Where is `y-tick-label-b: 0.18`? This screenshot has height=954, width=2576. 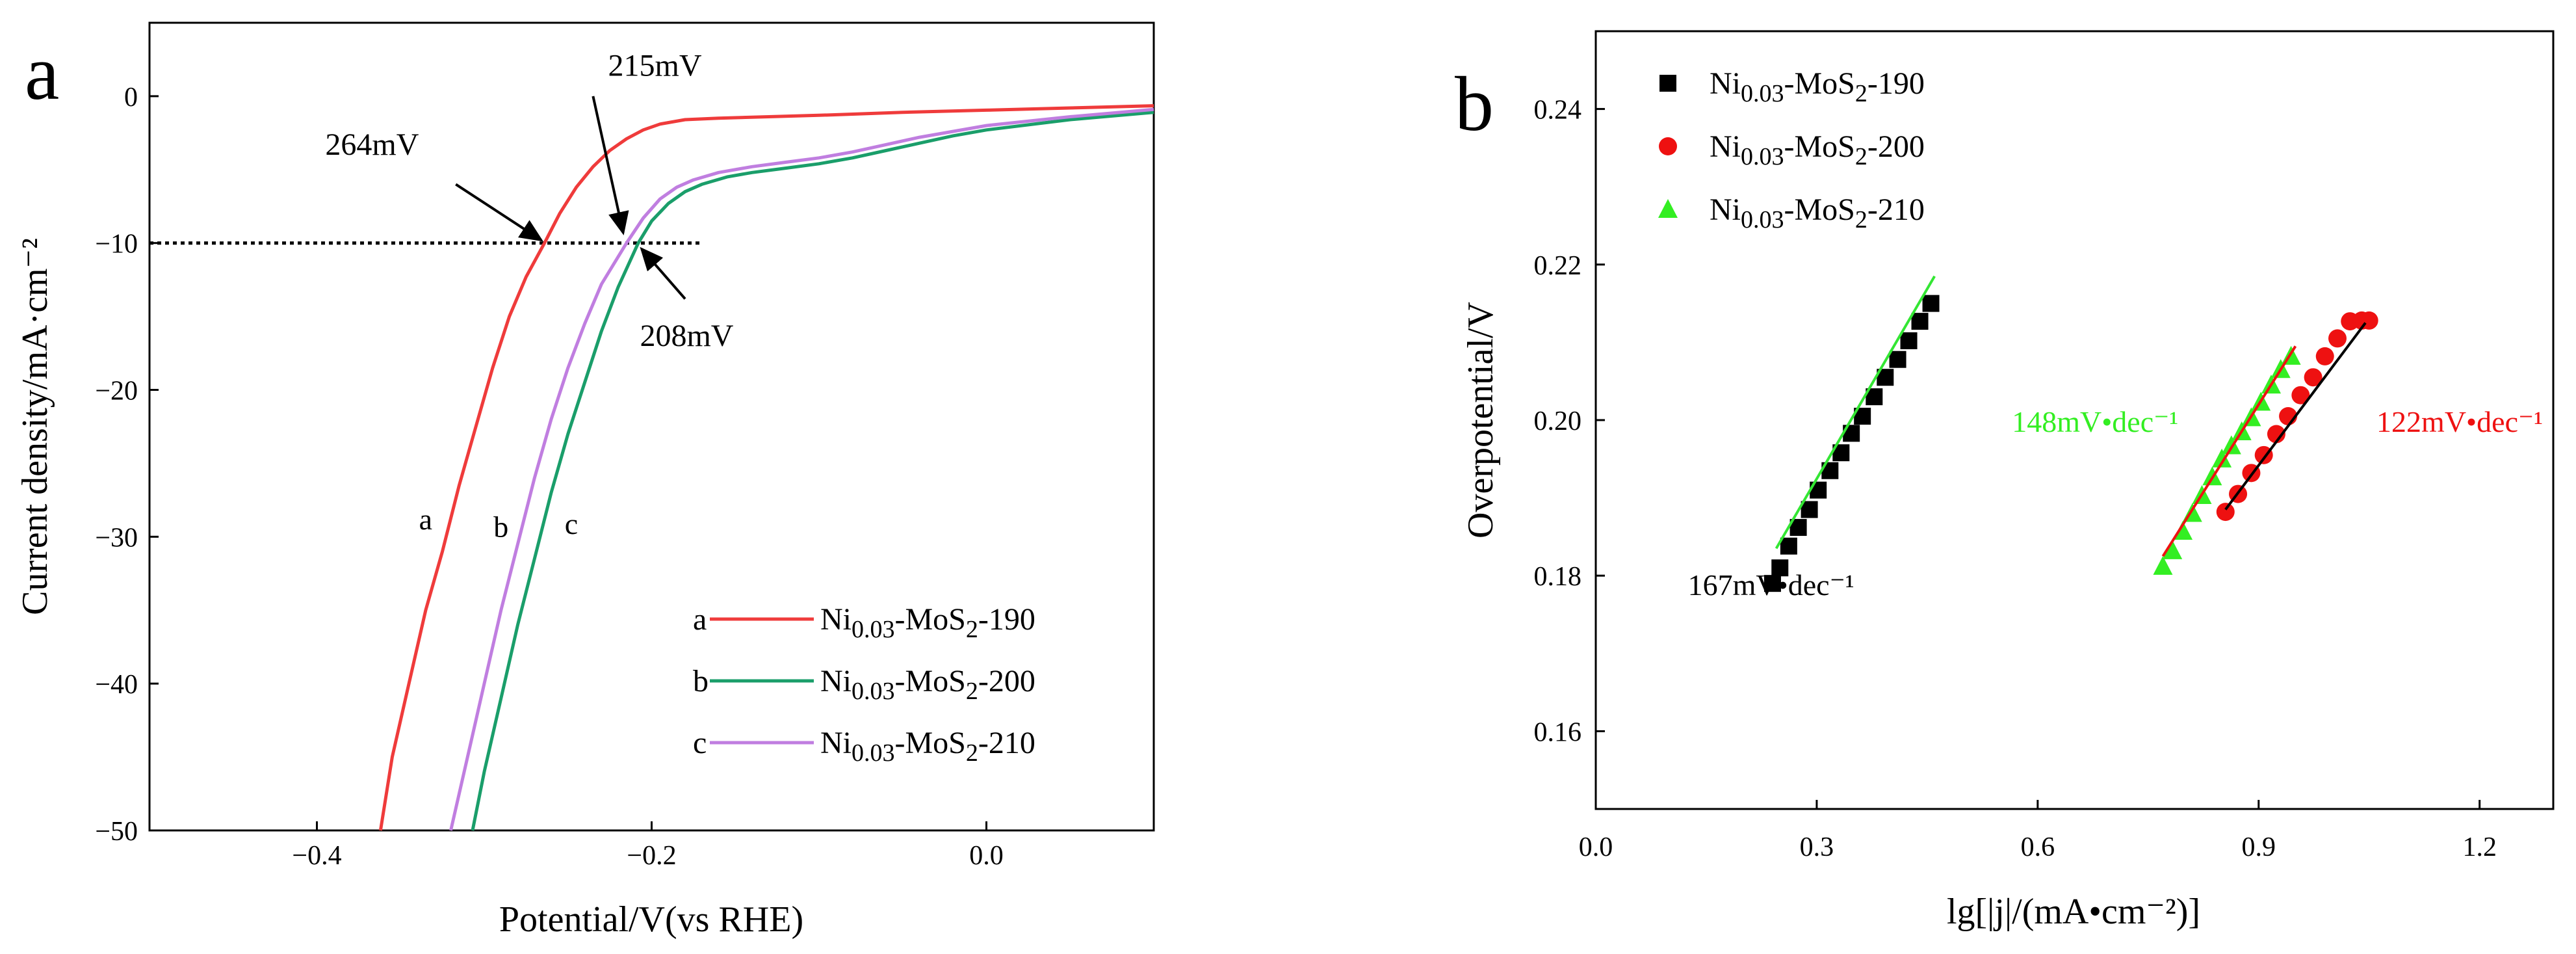
y-tick-label-b: 0.18 is located at coordinates (1558, 577).